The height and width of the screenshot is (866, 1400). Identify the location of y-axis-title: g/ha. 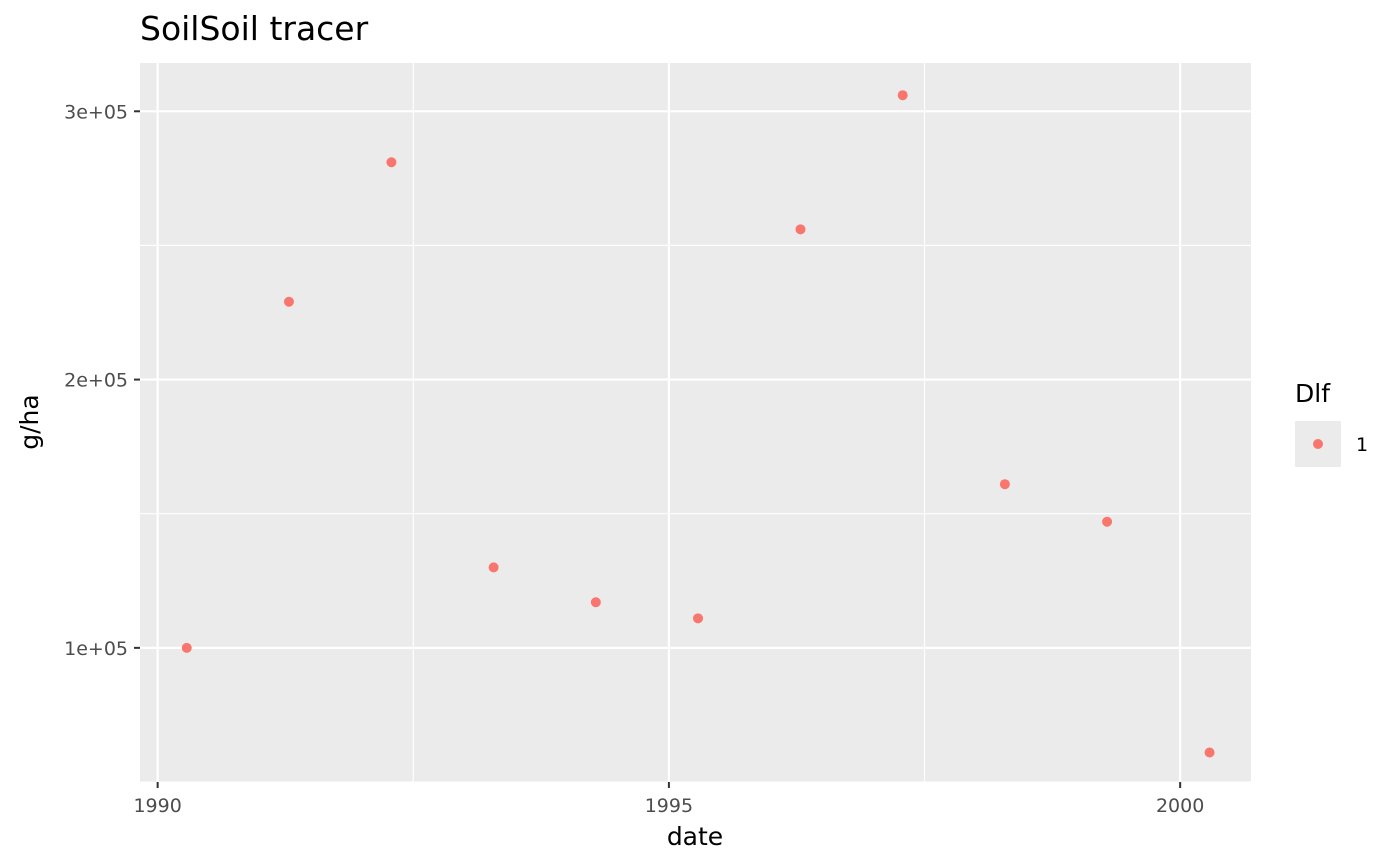
(29, 421).